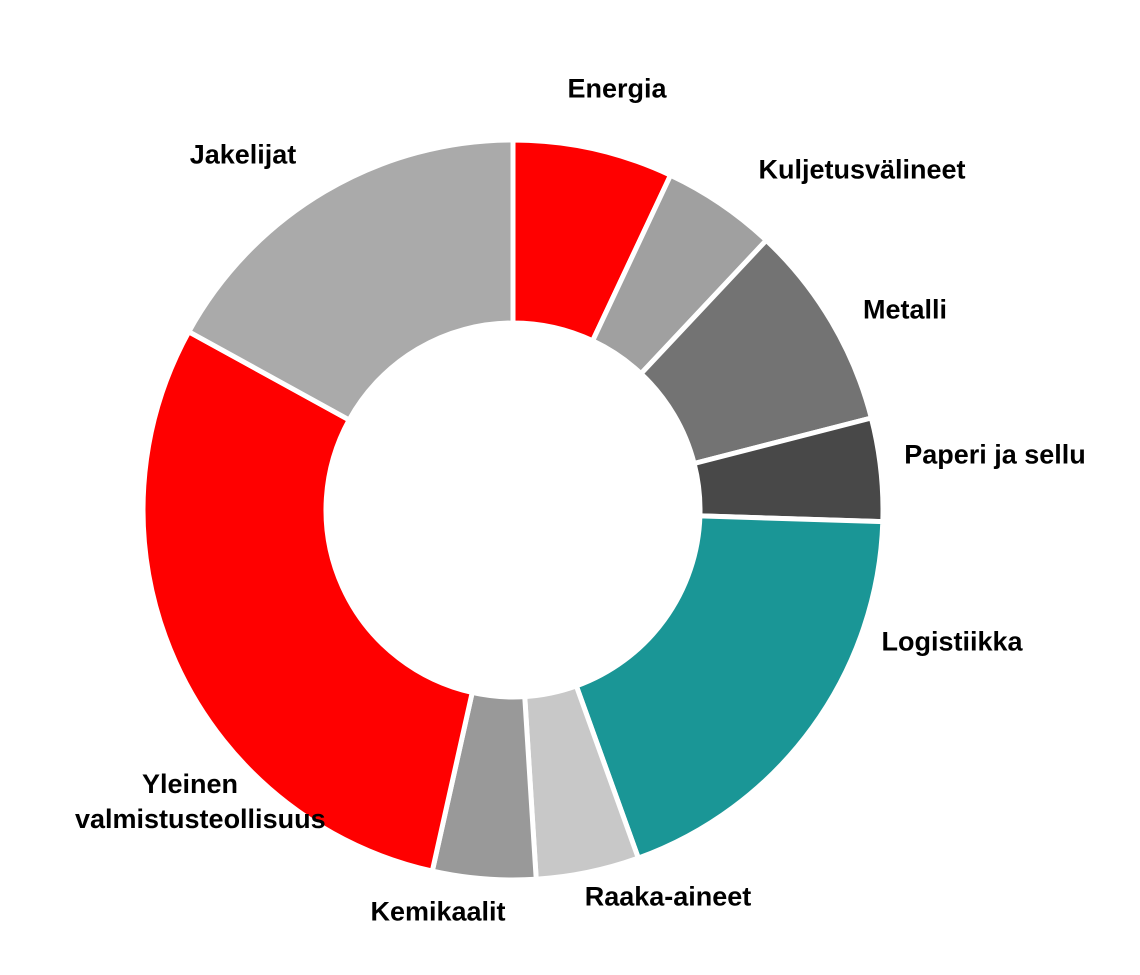 Image resolution: width=1140 pixels, height=975 pixels. What do you see at coordinates (243, 154) in the screenshot?
I see `slice-label: Jakelijat` at bounding box center [243, 154].